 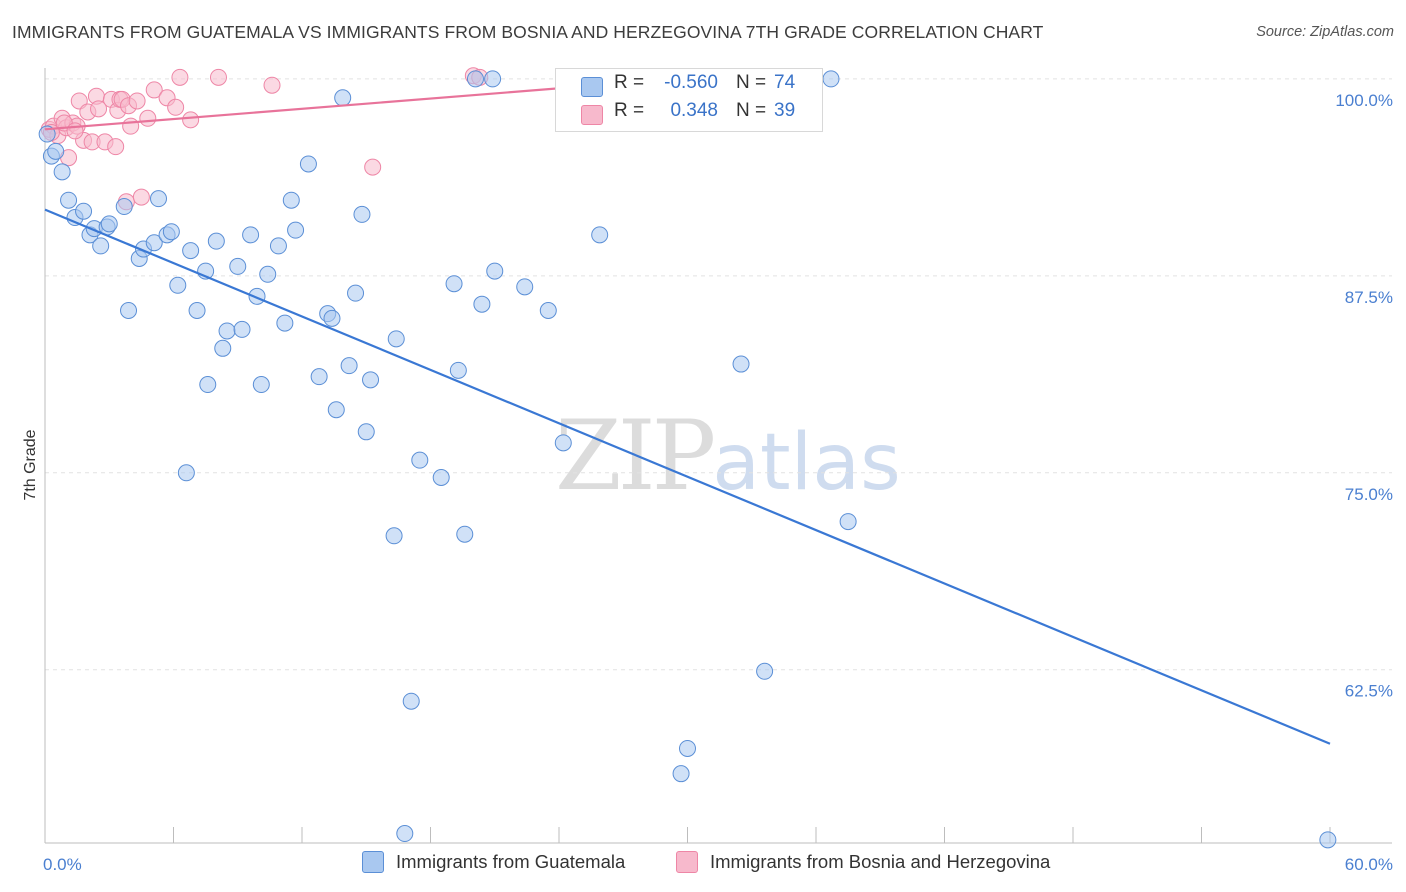 What do you see at coordinates (1364, 100) in the screenshot?
I see `y-tick-label: 100.0%` at bounding box center [1364, 100].